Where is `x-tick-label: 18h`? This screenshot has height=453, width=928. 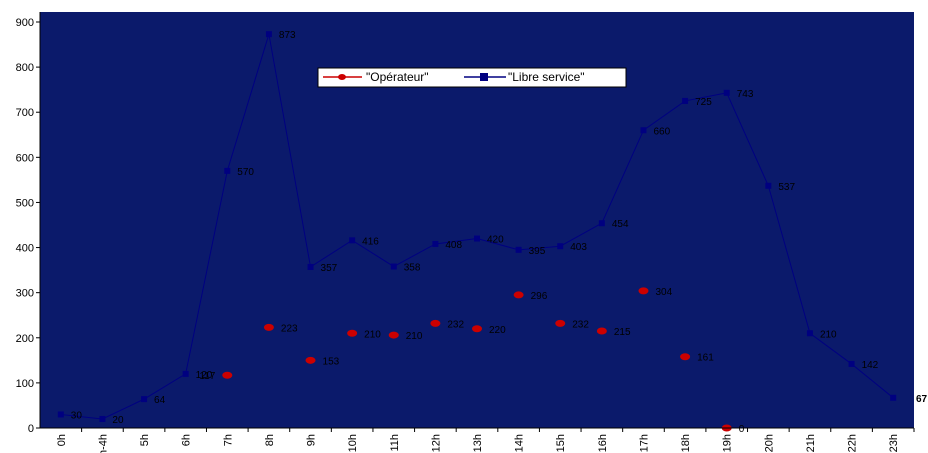 x-tick-label: 18h is located at coordinates (686, 443).